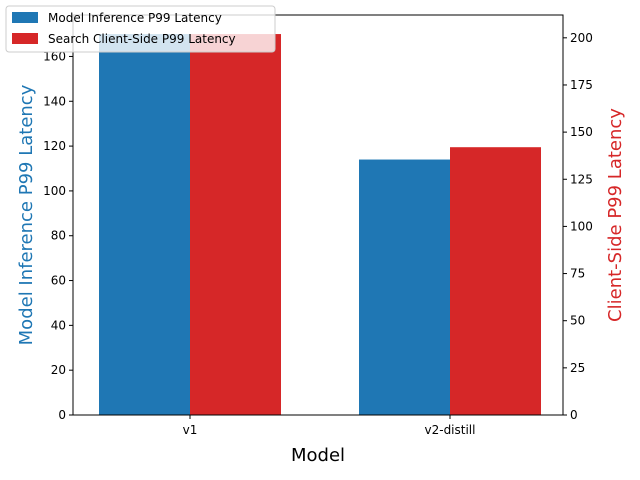  What do you see at coordinates (58, 281) in the screenshot?
I see `left-tick-label: 60` at bounding box center [58, 281].